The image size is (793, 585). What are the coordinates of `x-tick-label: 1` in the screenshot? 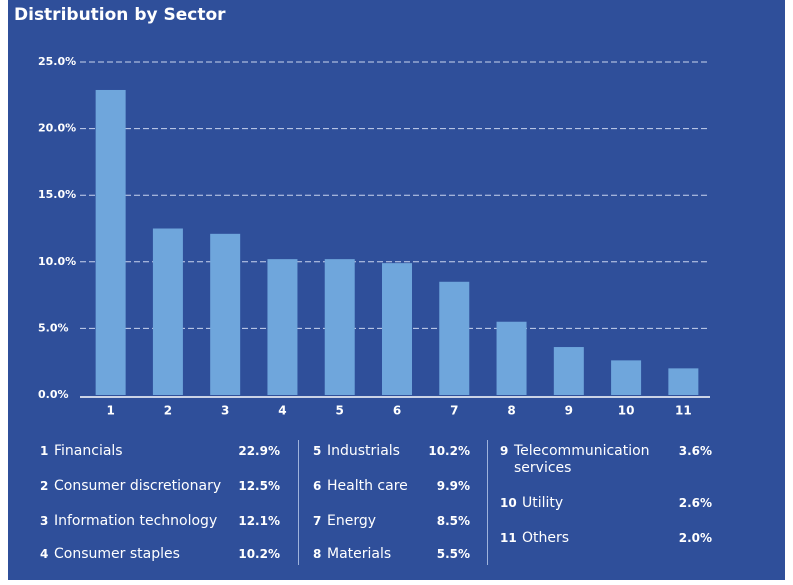 It's located at (110, 411).